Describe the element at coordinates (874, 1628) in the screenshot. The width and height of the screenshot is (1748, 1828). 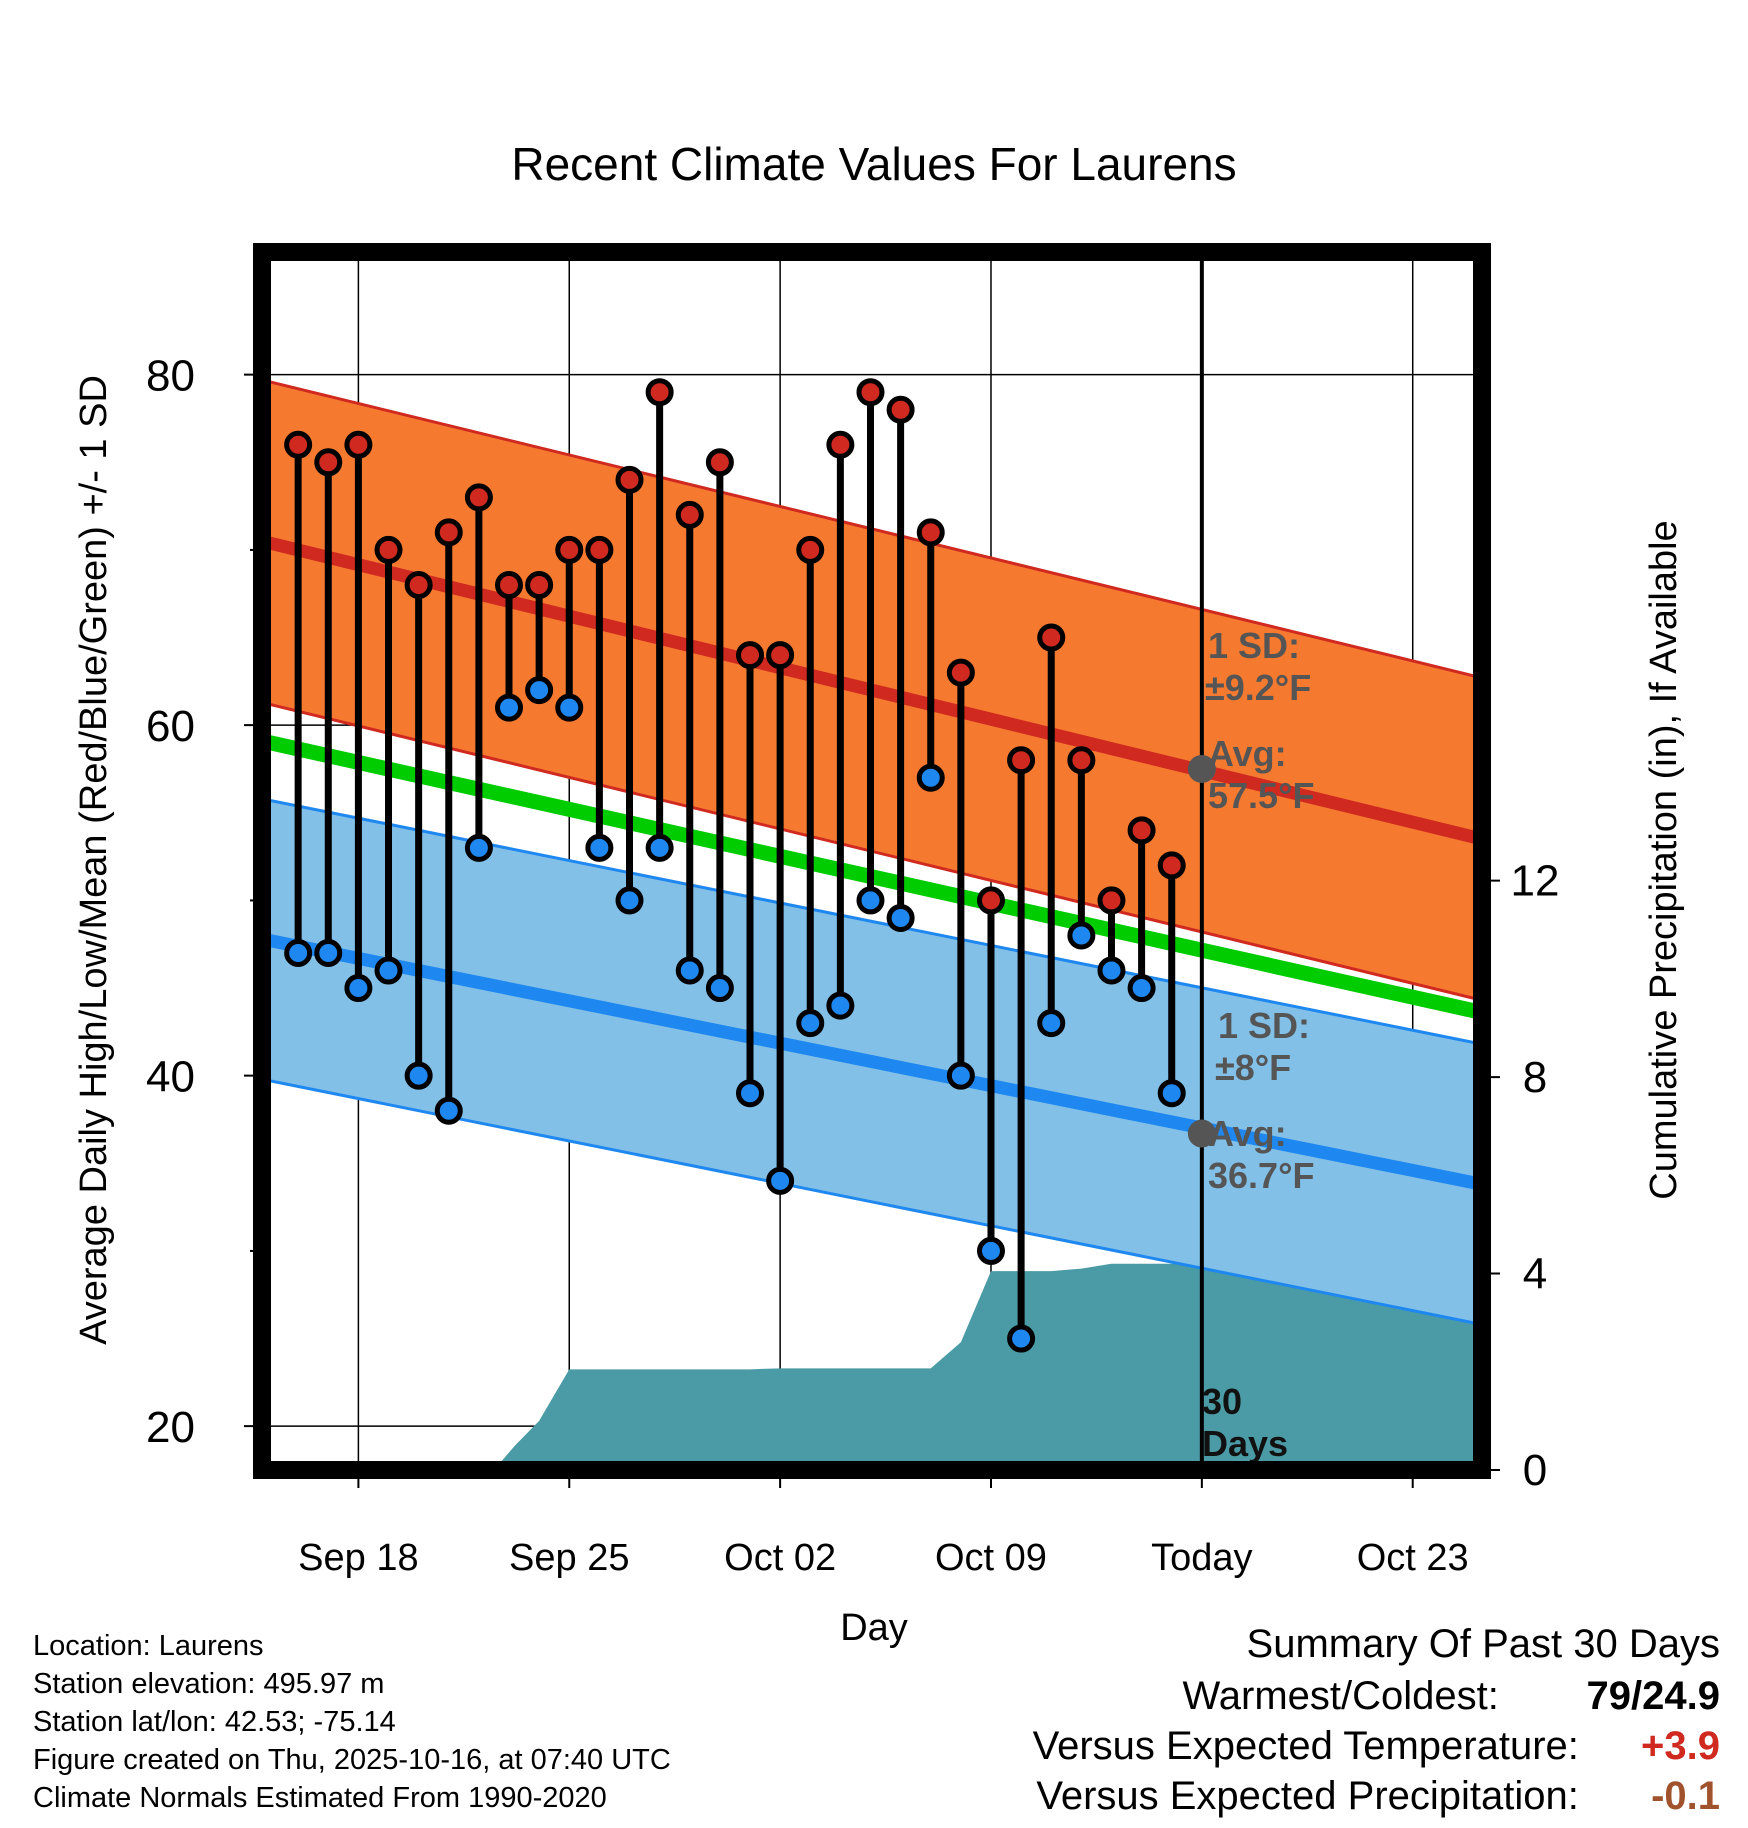
I see `x-axis-label: Day` at that location.